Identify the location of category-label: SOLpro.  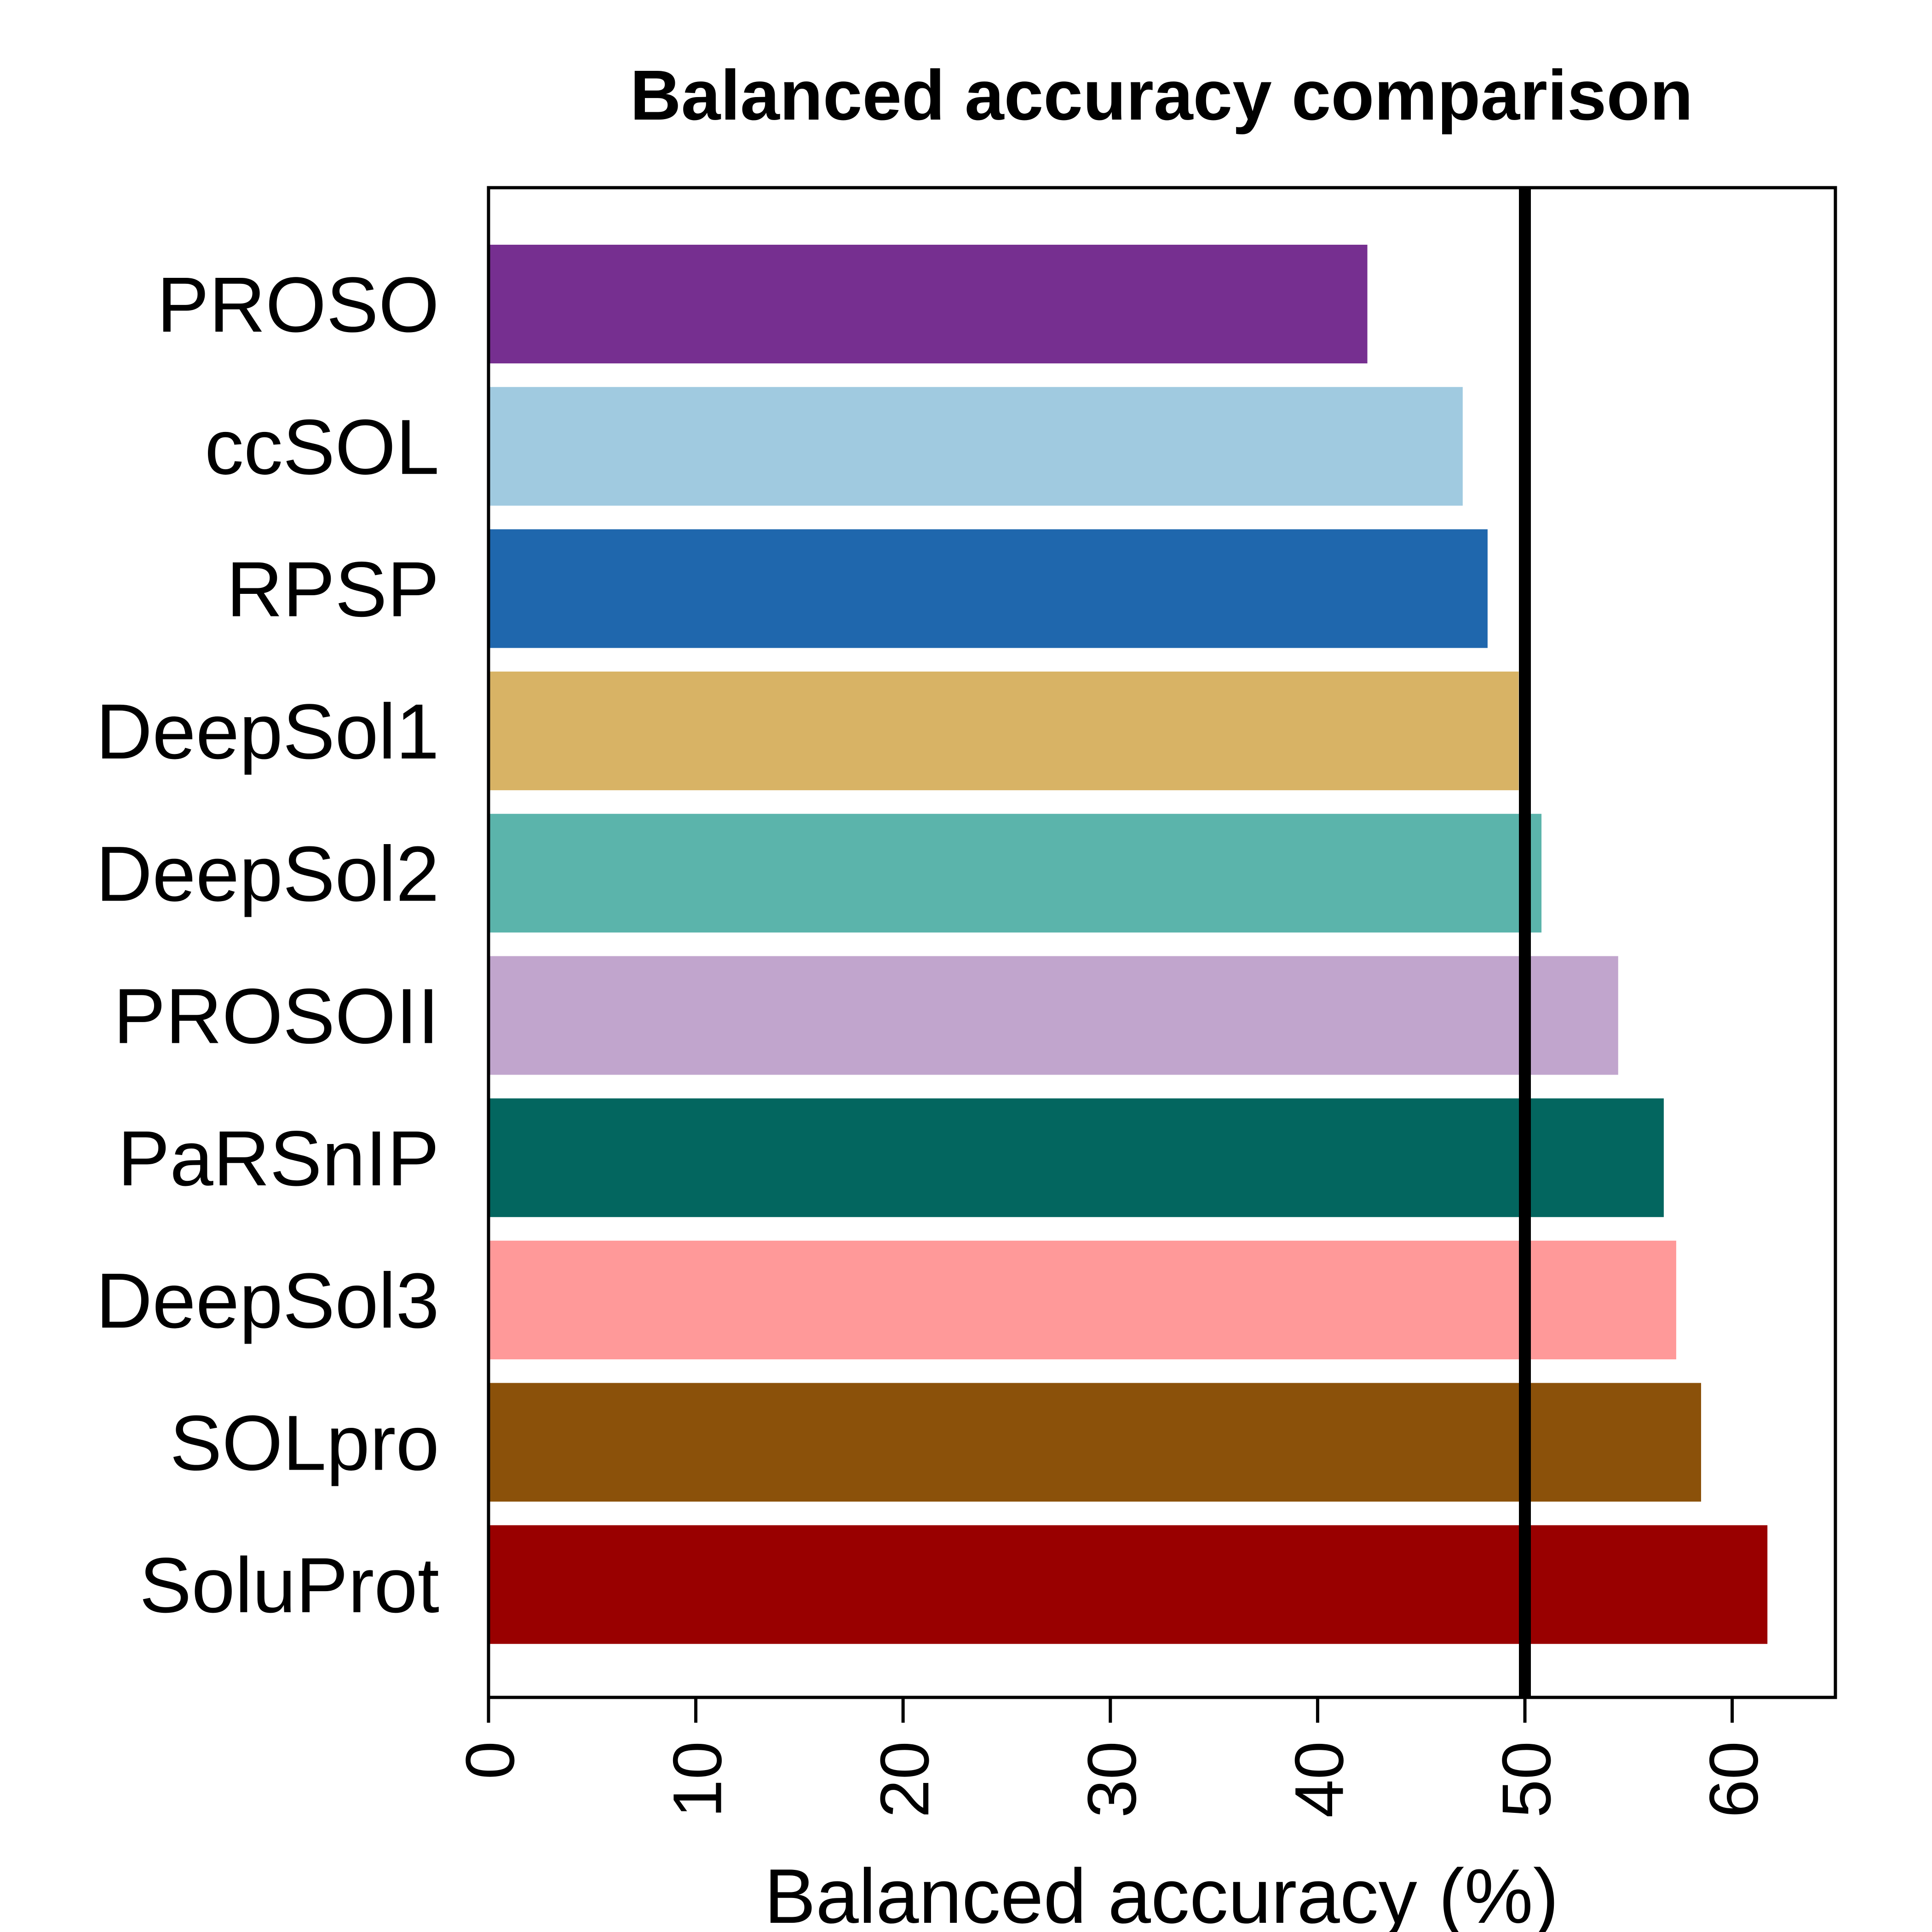
(304, 1443).